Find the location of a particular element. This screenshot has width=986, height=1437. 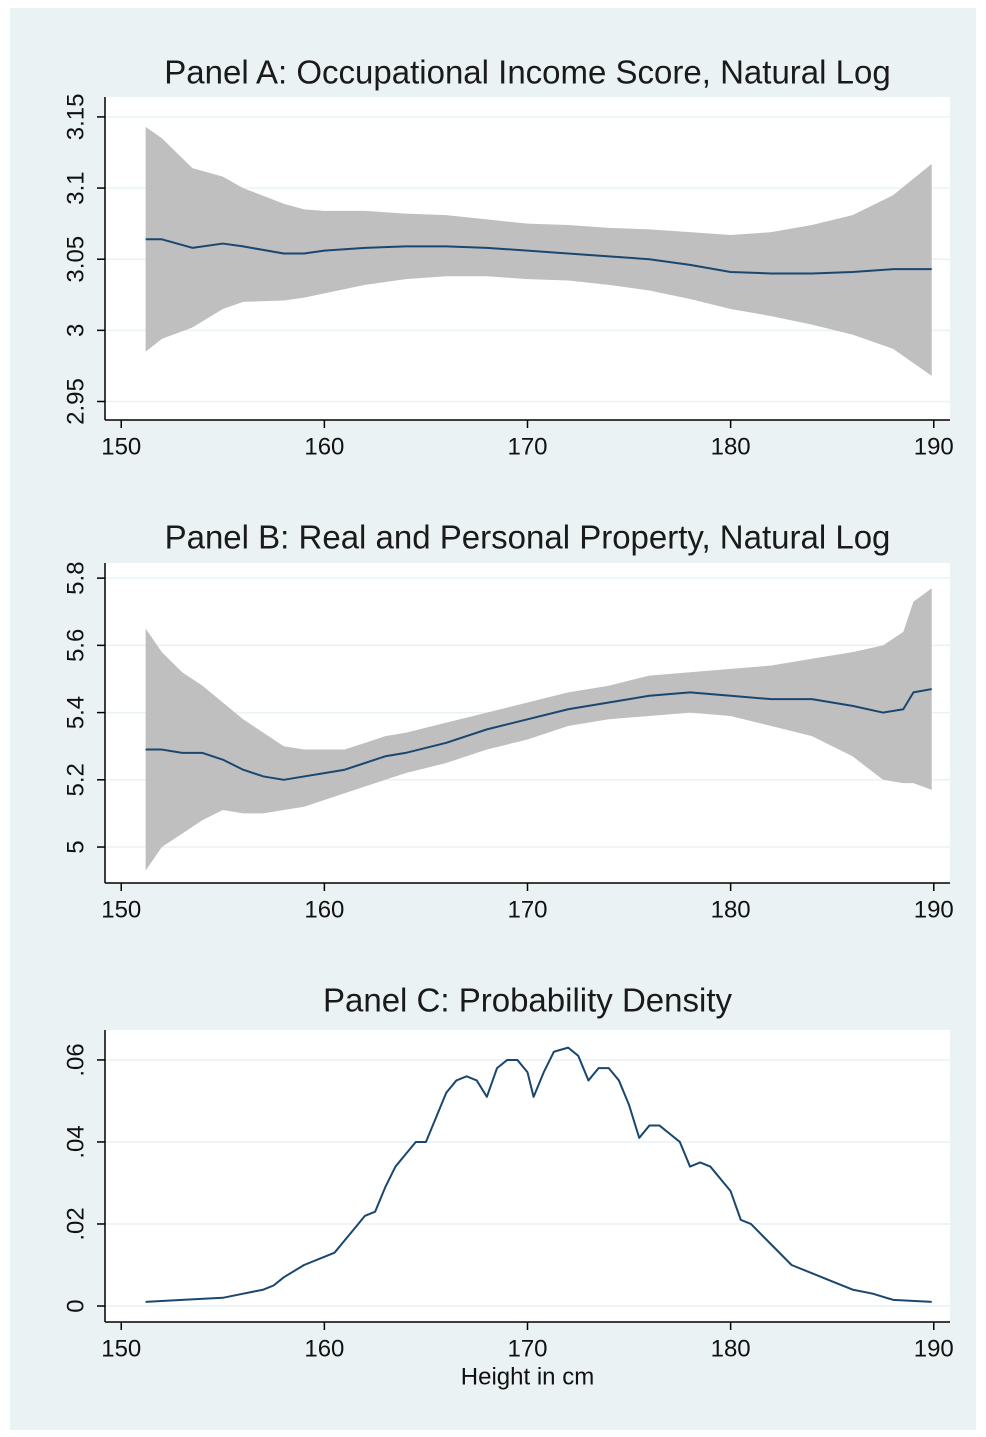

y-tick-label: 5.6 is located at coordinates (75, 645).